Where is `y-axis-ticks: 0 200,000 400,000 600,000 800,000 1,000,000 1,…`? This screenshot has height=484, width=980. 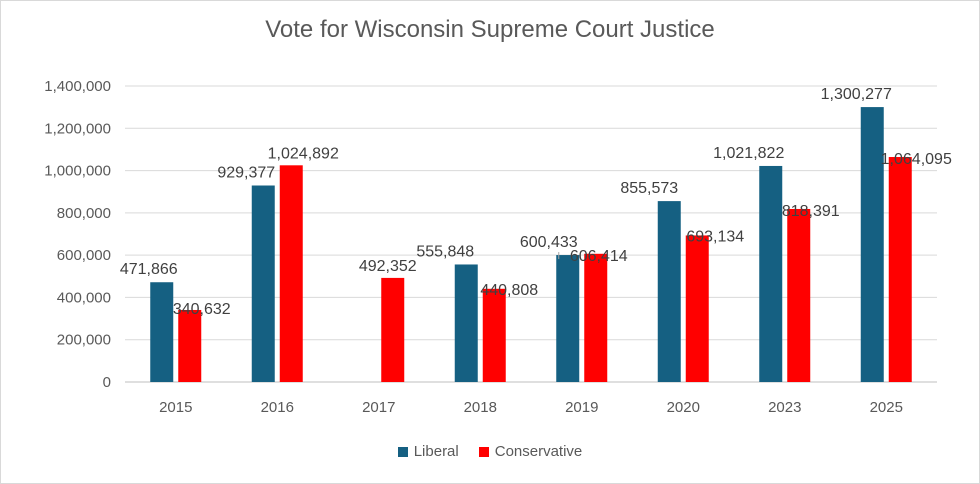
y-axis-ticks: 0 200,000 400,000 600,000 800,000 1,000,000 1,… is located at coordinates (77, 234).